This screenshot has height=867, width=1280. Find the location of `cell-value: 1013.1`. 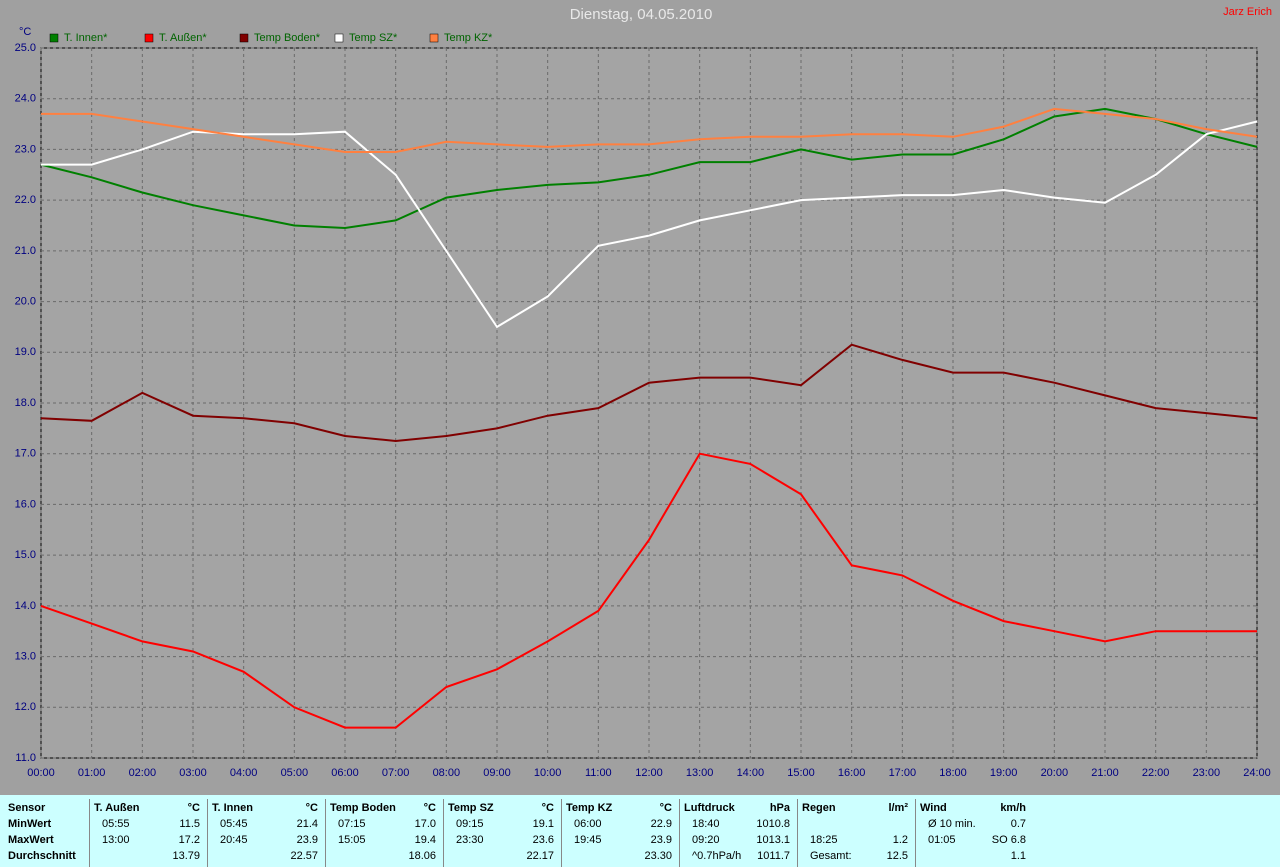

cell-value: 1013.1 is located at coordinates (773, 840).